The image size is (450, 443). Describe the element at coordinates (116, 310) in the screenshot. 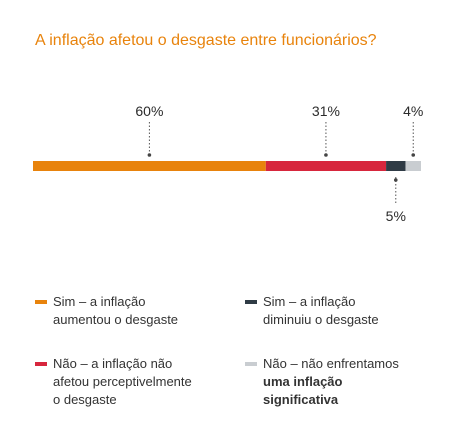

I see `legend-label: Sim – a inflação aumentou o desgaste` at that location.